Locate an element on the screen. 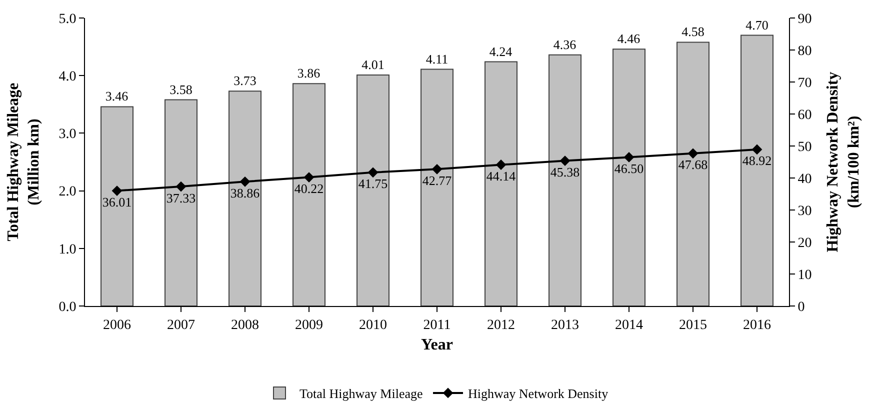 The height and width of the screenshot is (420, 874). y2-axis-title: Highway Network Density (km/100 km²) is located at coordinates (843, 162).